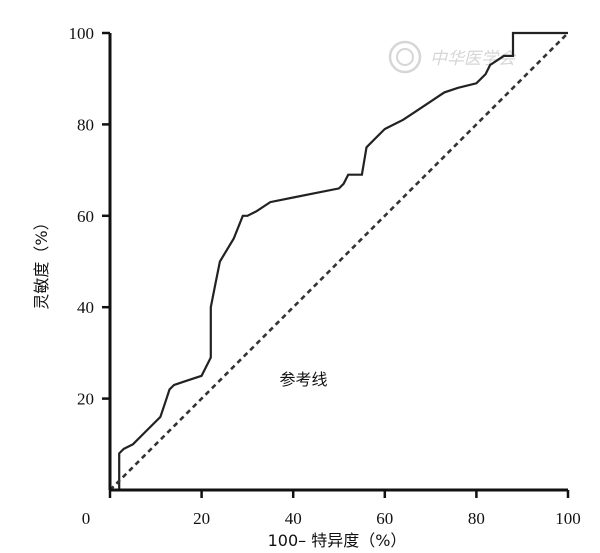 The width and height of the screenshot is (600, 553). What do you see at coordinates (85, 307) in the screenshot?
I see `y-tick-label: 40` at bounding box center [85, 307].